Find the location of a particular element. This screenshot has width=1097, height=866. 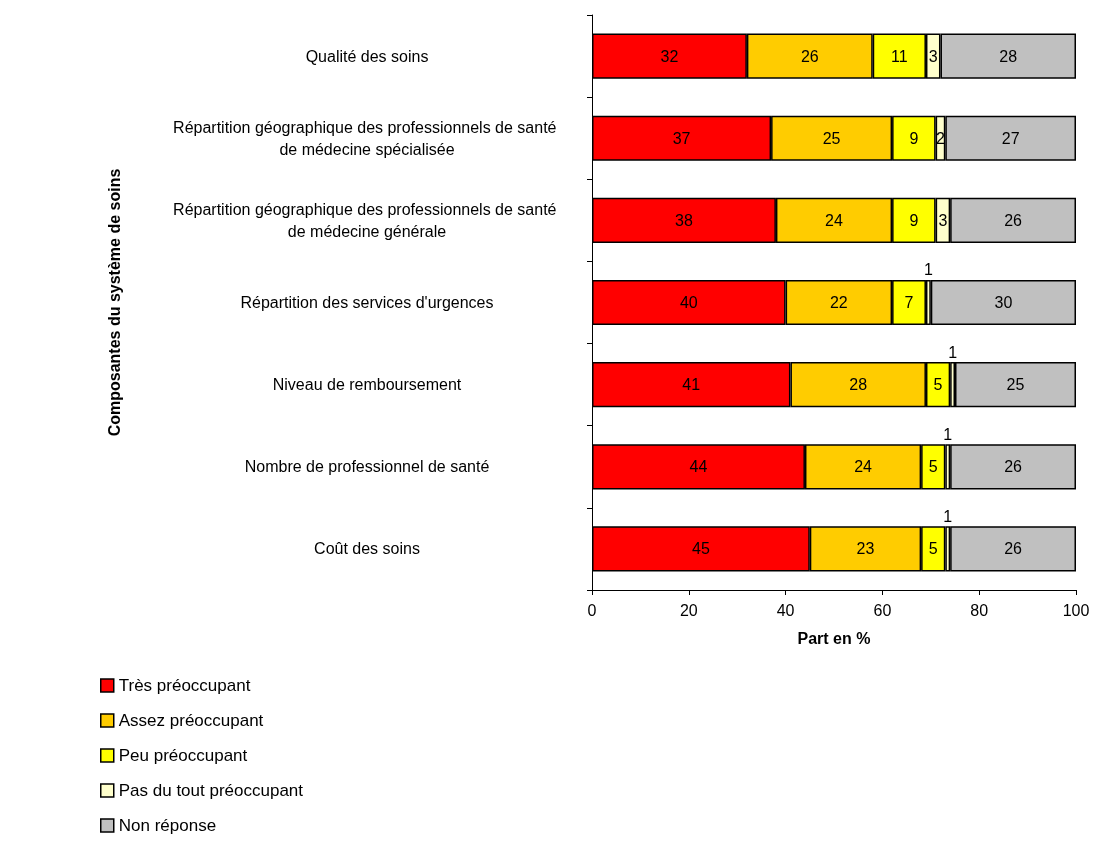

data-label: 23 is located at coordinates (865, 549).